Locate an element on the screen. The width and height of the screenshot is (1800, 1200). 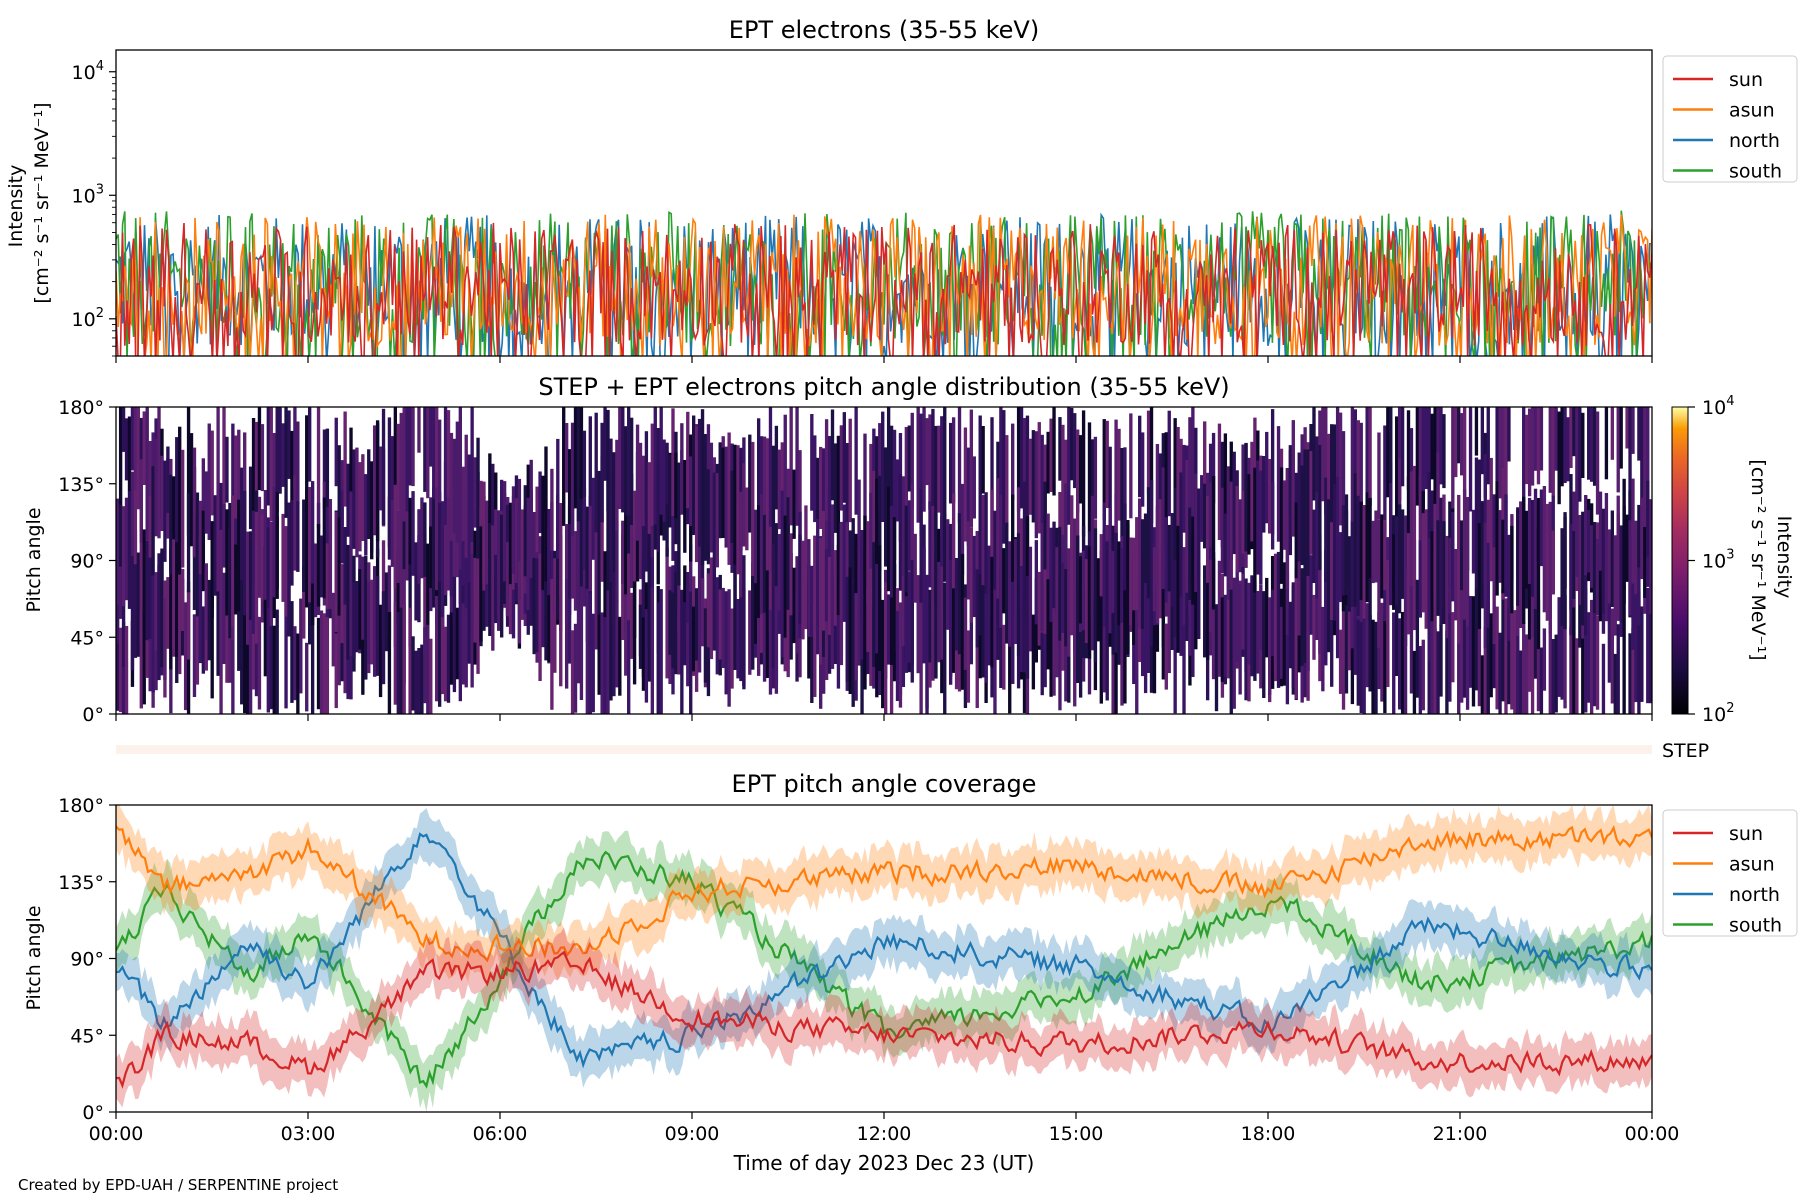
y-tick-label: 0° is located at coordinates (93, 1113).